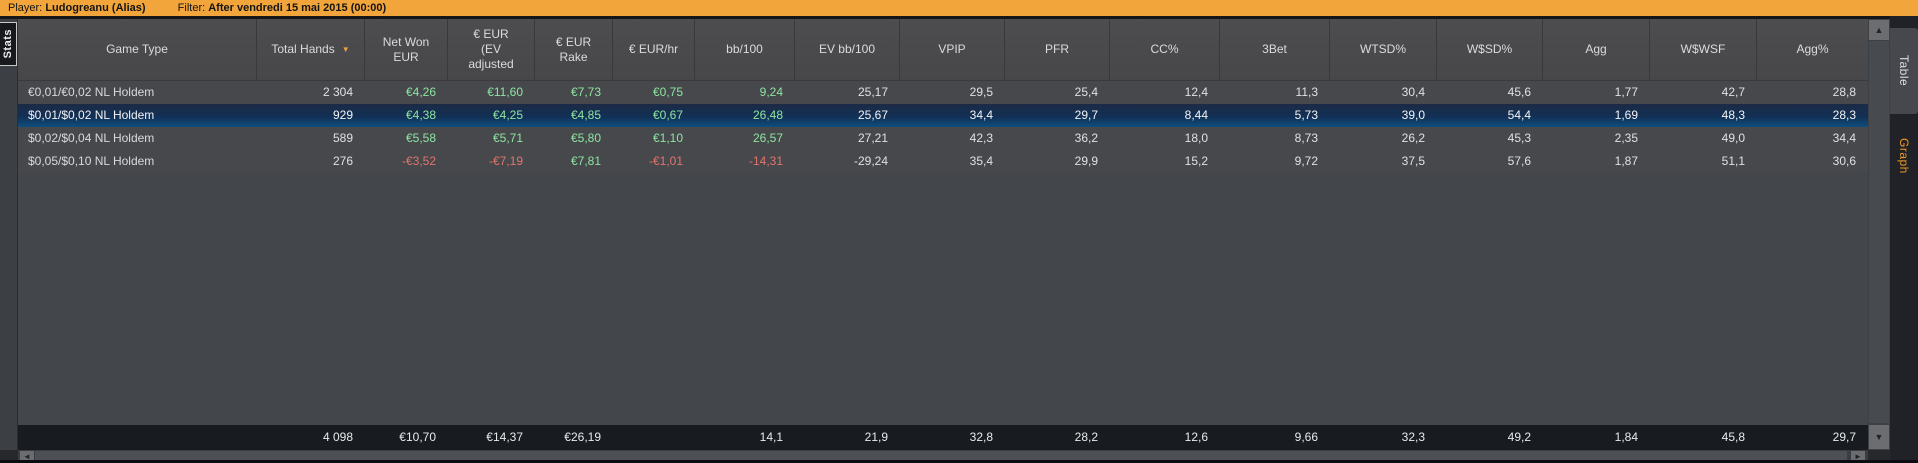  What do you see at coordinates (420, 92) in the screenshot?
I see `stat-cell-net_won_eur: €4,26` at bounding box center [420, 92].